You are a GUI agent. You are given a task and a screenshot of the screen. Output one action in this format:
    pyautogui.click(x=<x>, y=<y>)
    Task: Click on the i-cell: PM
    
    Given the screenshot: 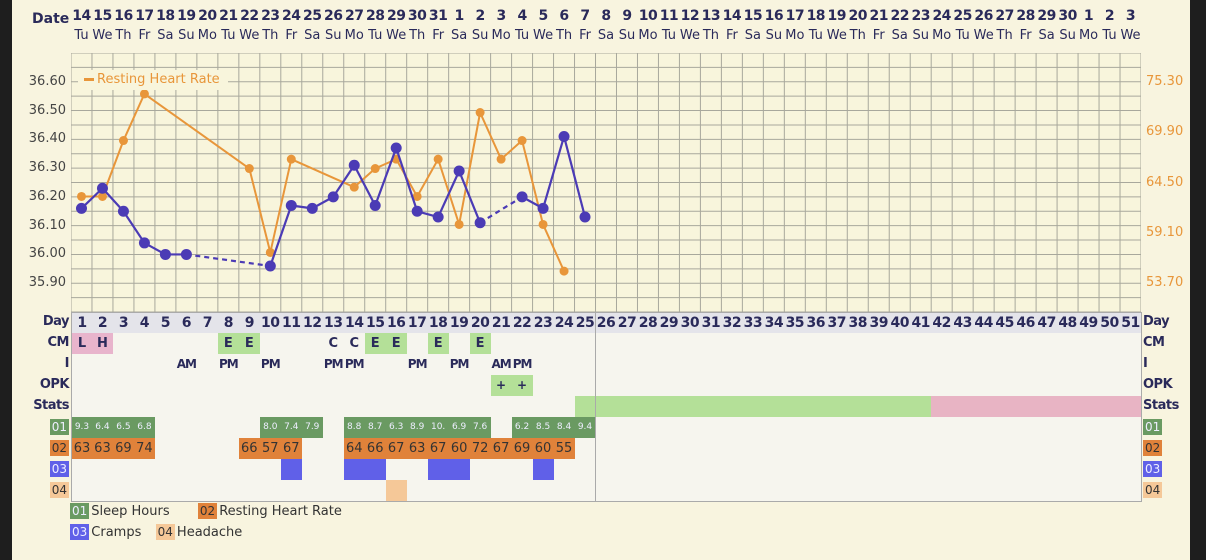 What is the action you would take?
    pyautogui.click(x=354, y=365)
    